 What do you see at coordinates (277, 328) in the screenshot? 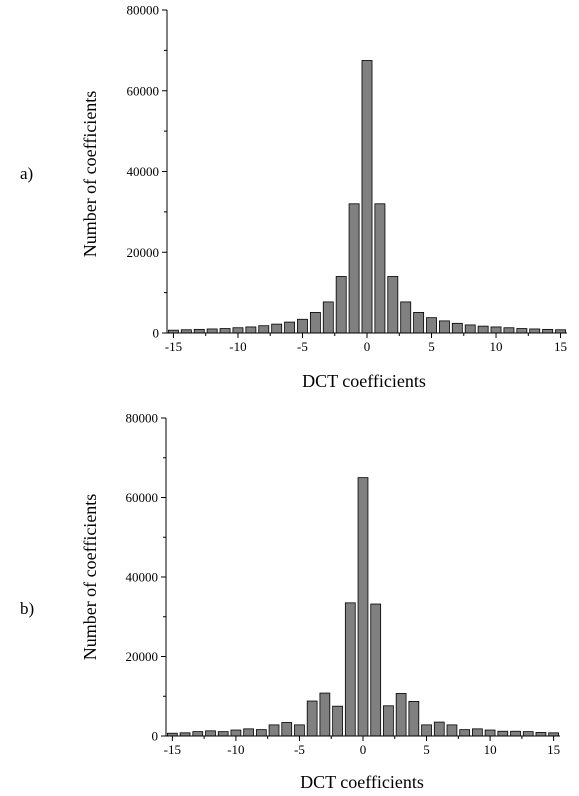
I see `bar-a--7` at bounding box center [277, 328].